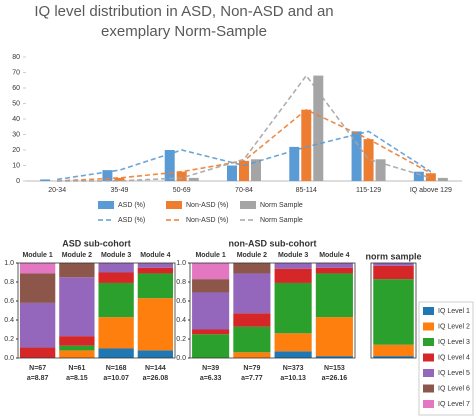  What do you see at coordinates (182, 190) in the screenshot?
I see `x-tick-label: 50-69` at bounding box center [182, 190].